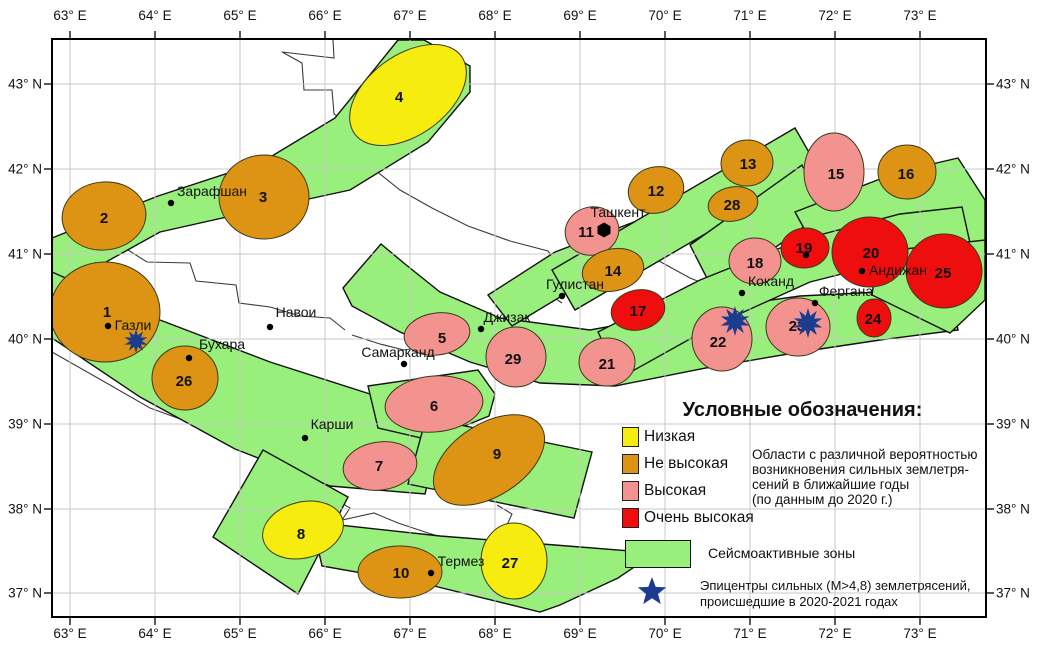 Image resolution: width=1038 pixels, height=657 pixels. What do you see at coordinates (497, 454) in the screenshot?
I see `zone-label-9: 9` at bounding box center [497, 454].